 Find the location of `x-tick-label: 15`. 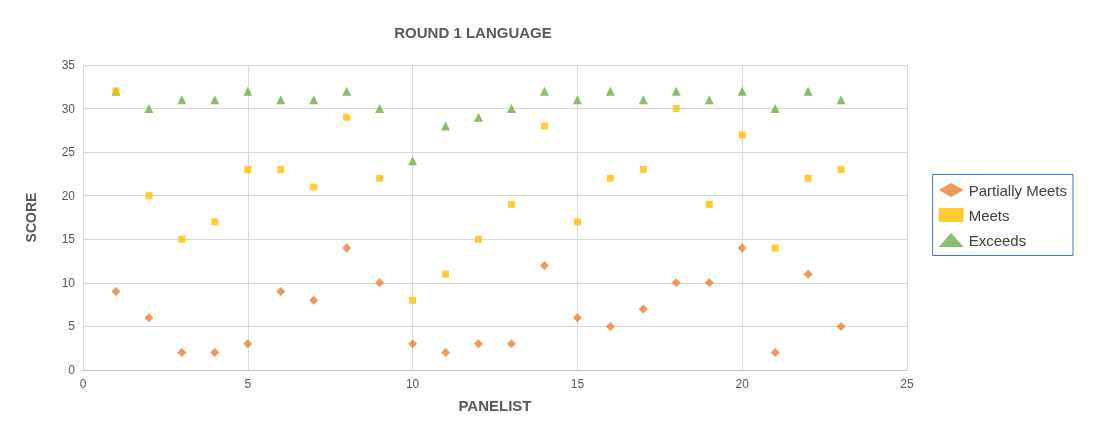

x-tick-label: 15 is located at coordinates (577, 384).